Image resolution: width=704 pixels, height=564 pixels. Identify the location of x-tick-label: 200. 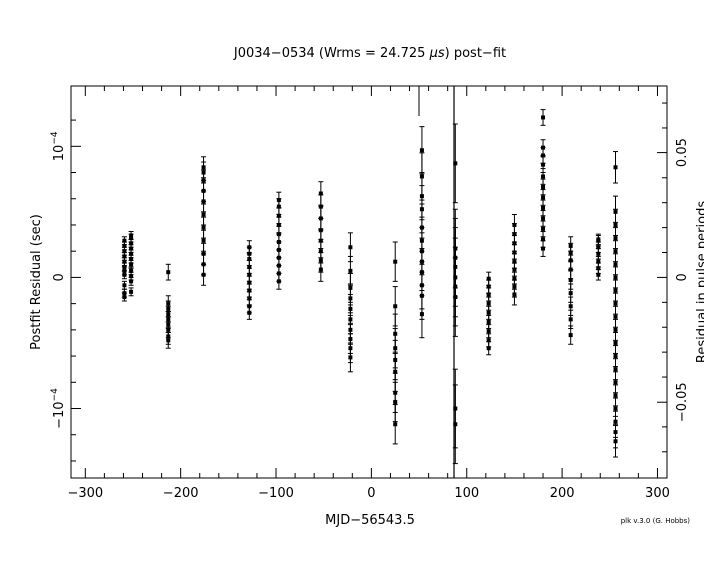
(562, 493).